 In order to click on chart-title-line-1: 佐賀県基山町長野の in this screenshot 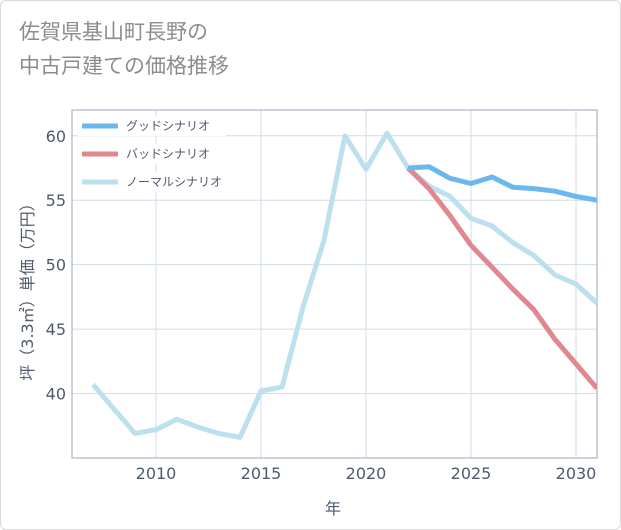, I will do `click(113, 32)`.